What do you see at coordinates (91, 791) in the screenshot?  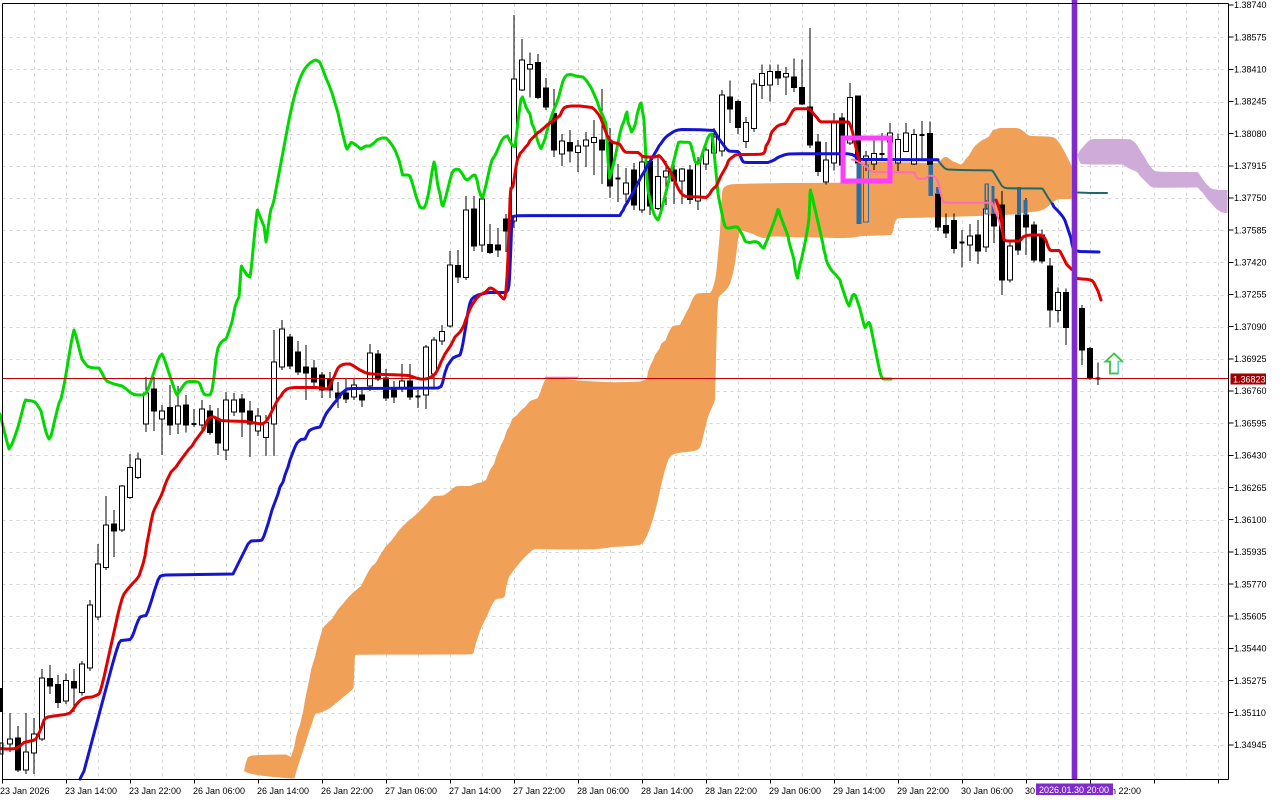 I see `svg-text: 23 Jan 14:00` at bounding box center [91, 791].